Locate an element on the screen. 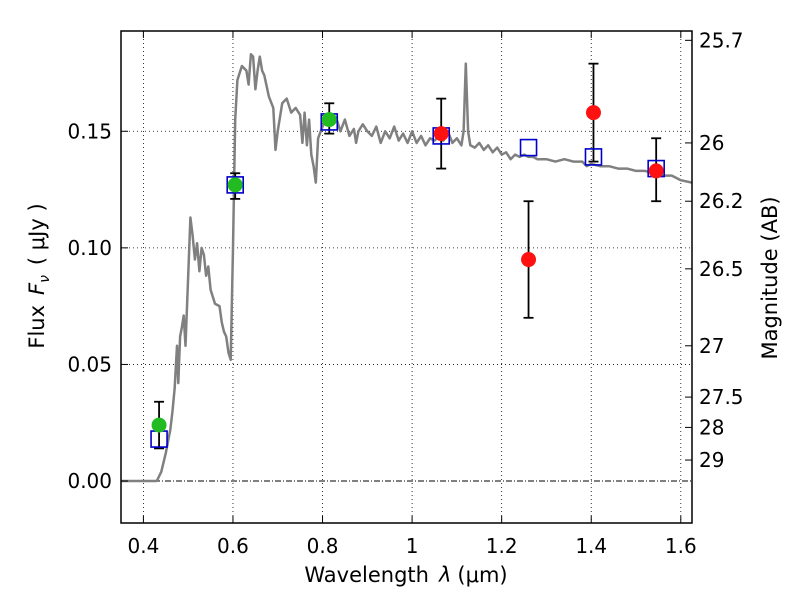  y2-axis-ticks: 25.7 26 26.2 26.5 27 27.5 28 29 is located at coordinates (714, 250).